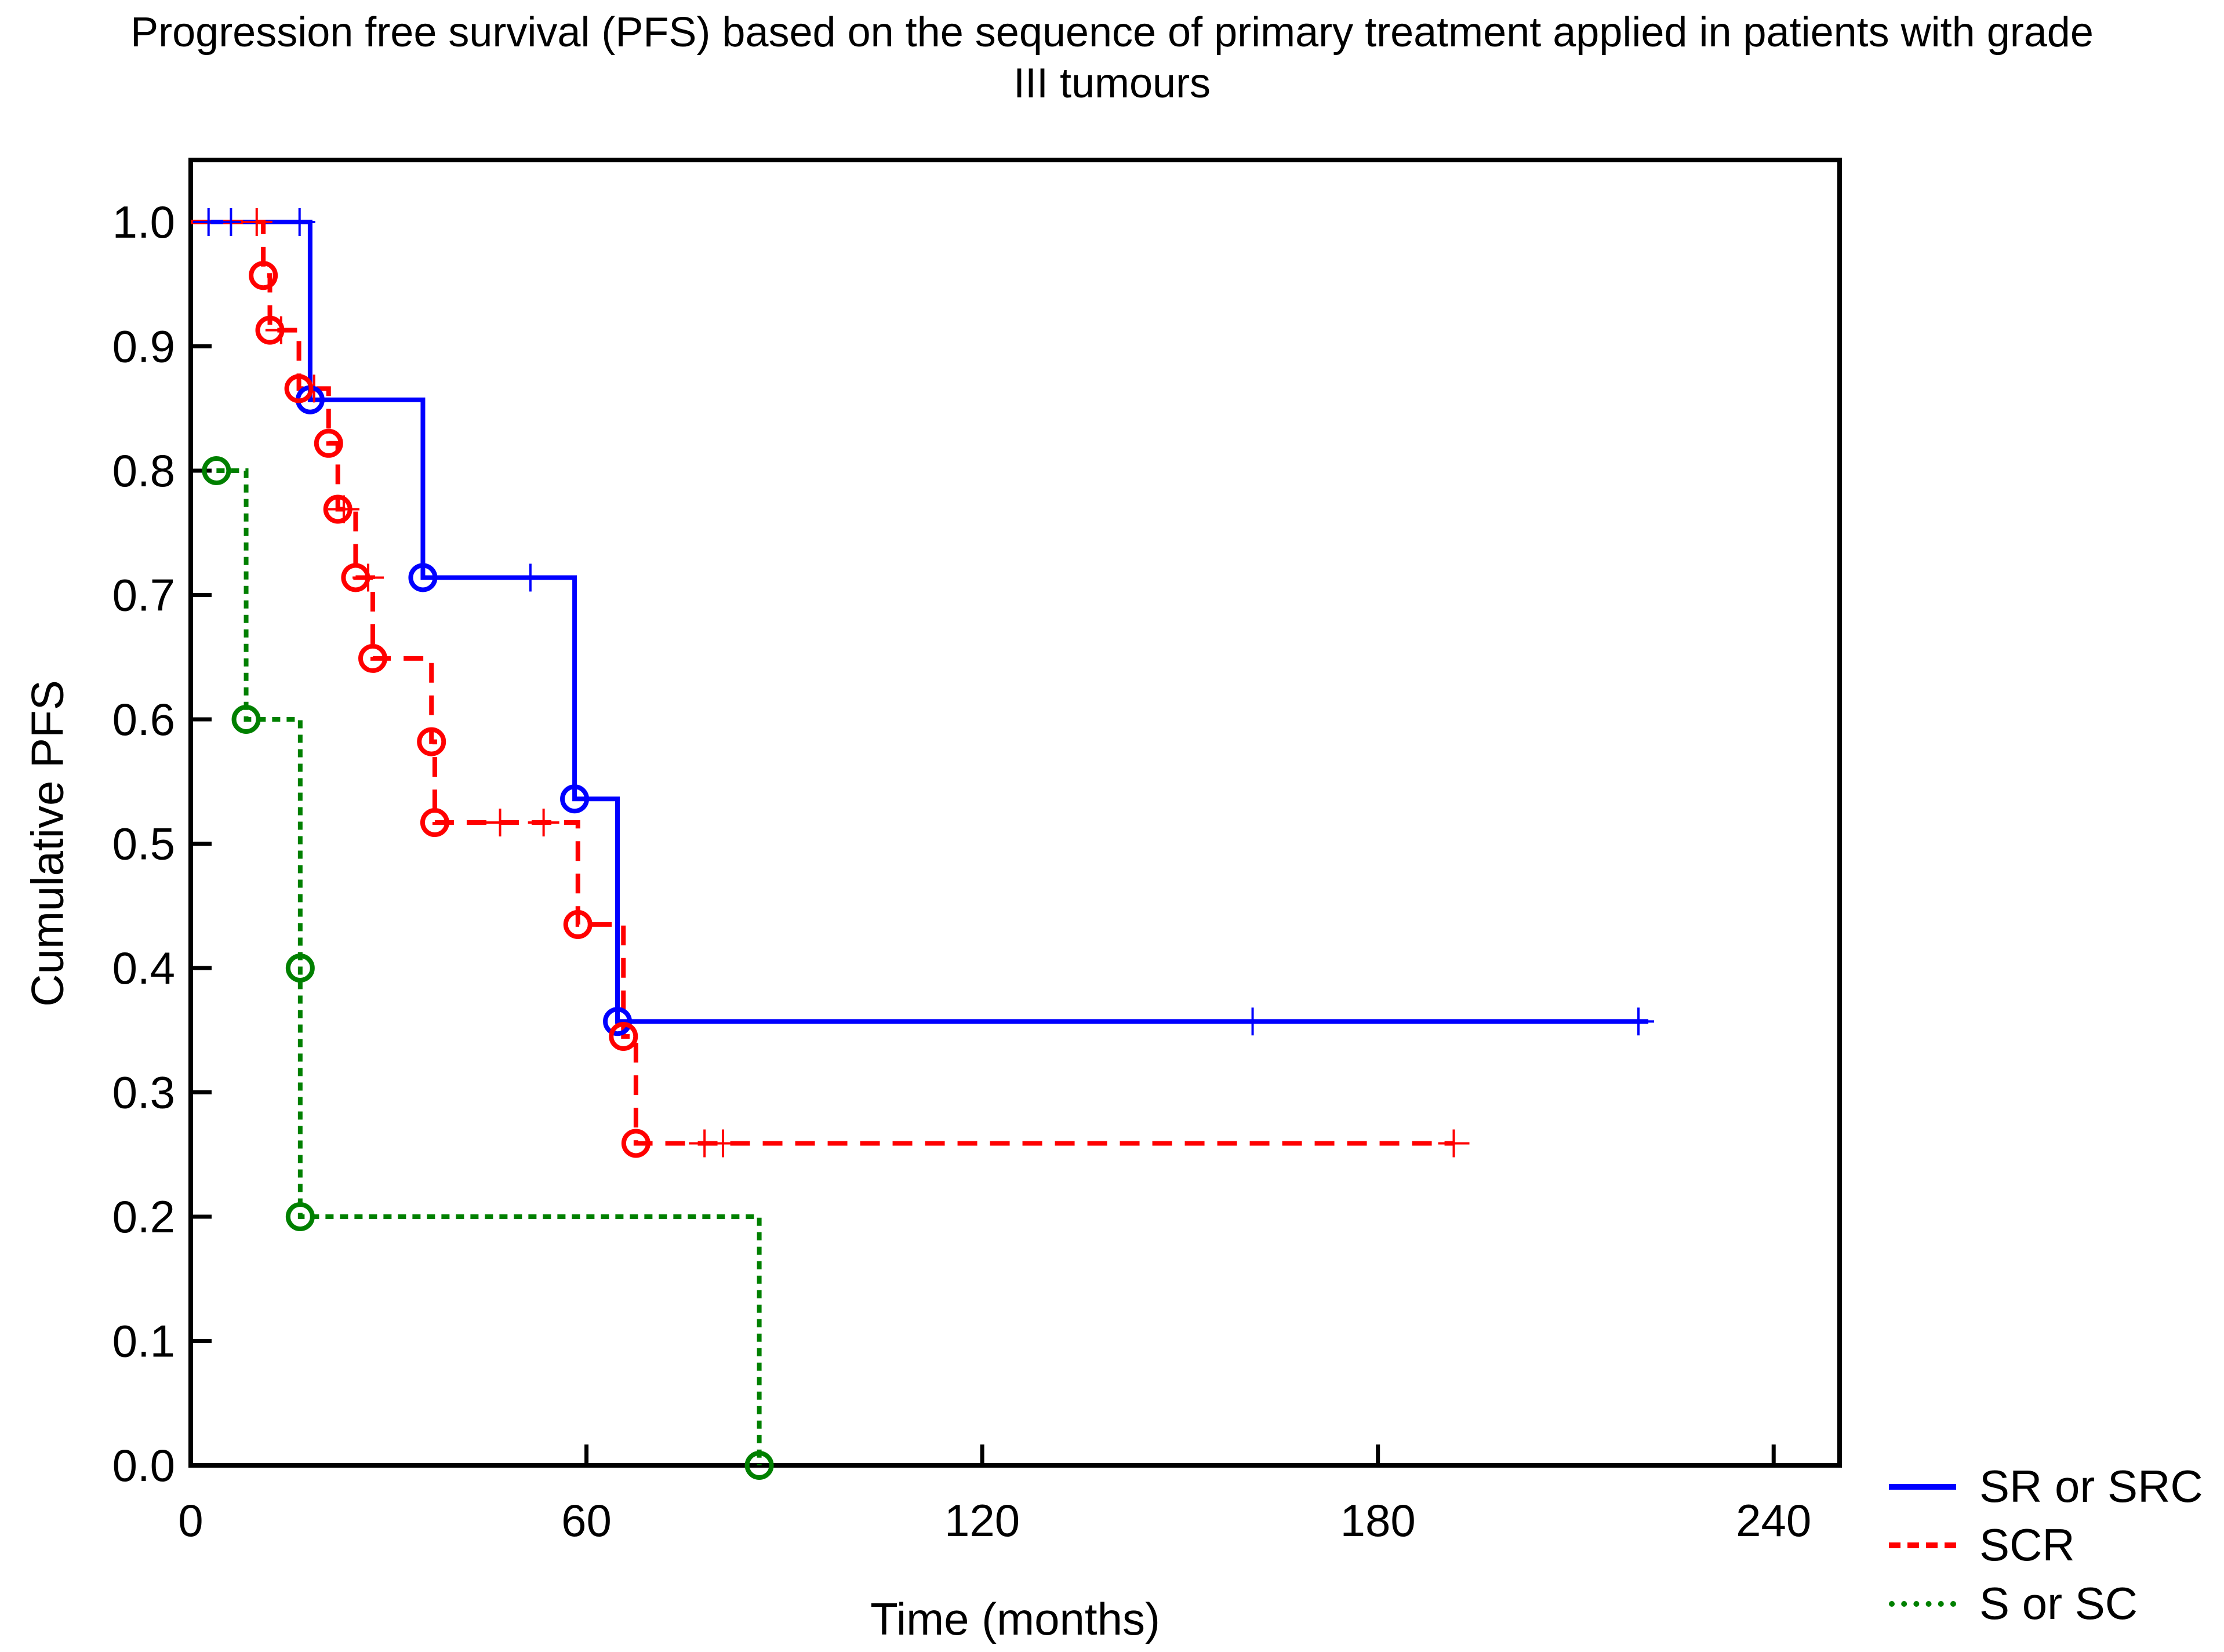 The width and height of the screenshot is (2224, 1652). Describe the element at coordinates (982, 1520) in the screenshot. I see `x-tick-label: 120` at that location.